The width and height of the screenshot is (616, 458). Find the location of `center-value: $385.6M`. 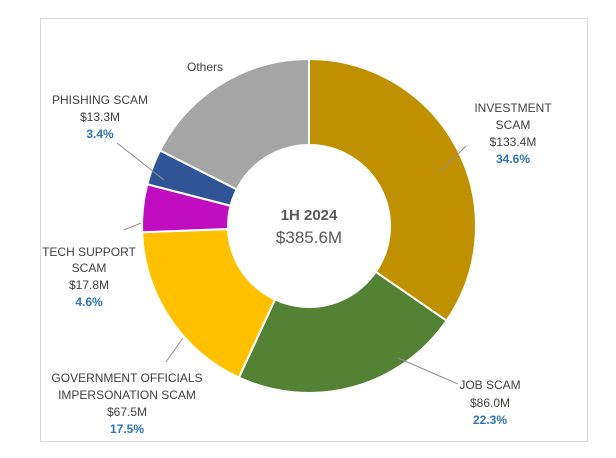

center-value: $385.6M is located at coordinates (309, 237).